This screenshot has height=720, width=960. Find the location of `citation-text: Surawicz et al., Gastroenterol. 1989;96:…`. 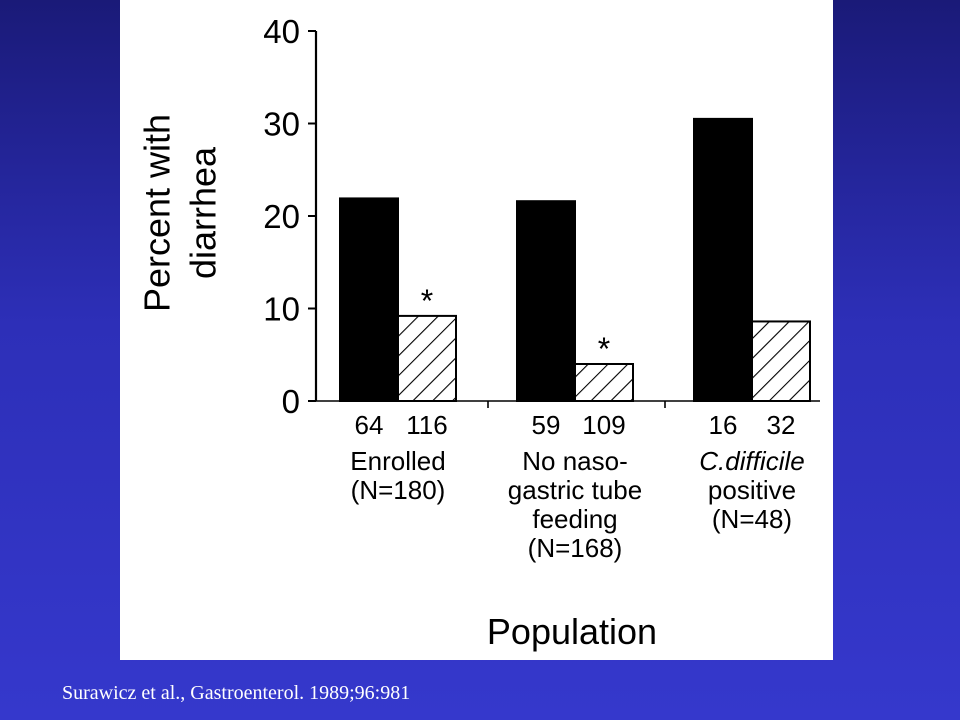

citation-text: Surawicz et al., Gastroenterol. 1989;96:… is located at coordinates (236, 693).